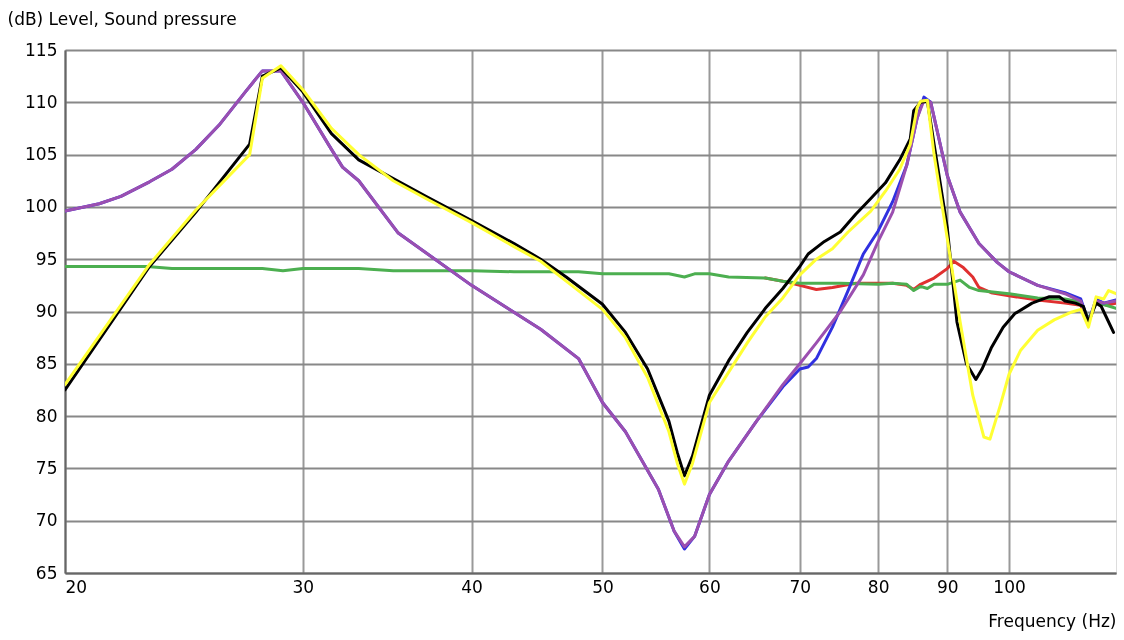 This screenshot has width=1124, height=640. Describe the element at coordinates (46, 415) in the screenshot. I see `y-tick-label: 80` at that location.